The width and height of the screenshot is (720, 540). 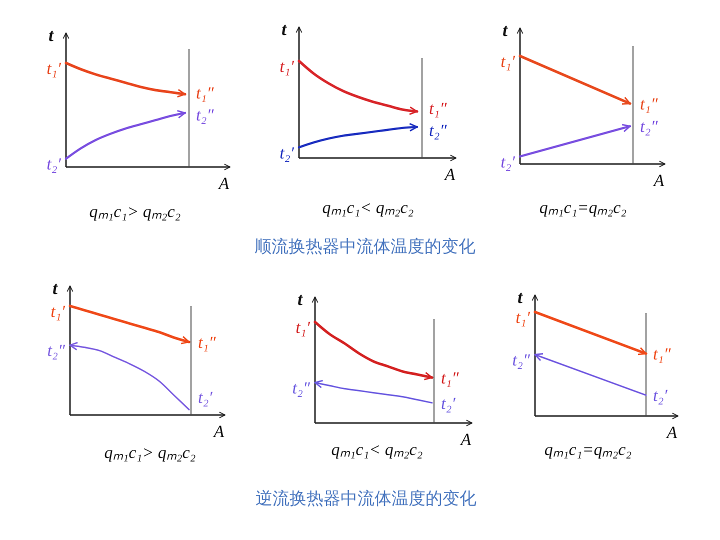 I want to click on text: 顺流换热器中流体温度的变化, so click(x=365, y=247).